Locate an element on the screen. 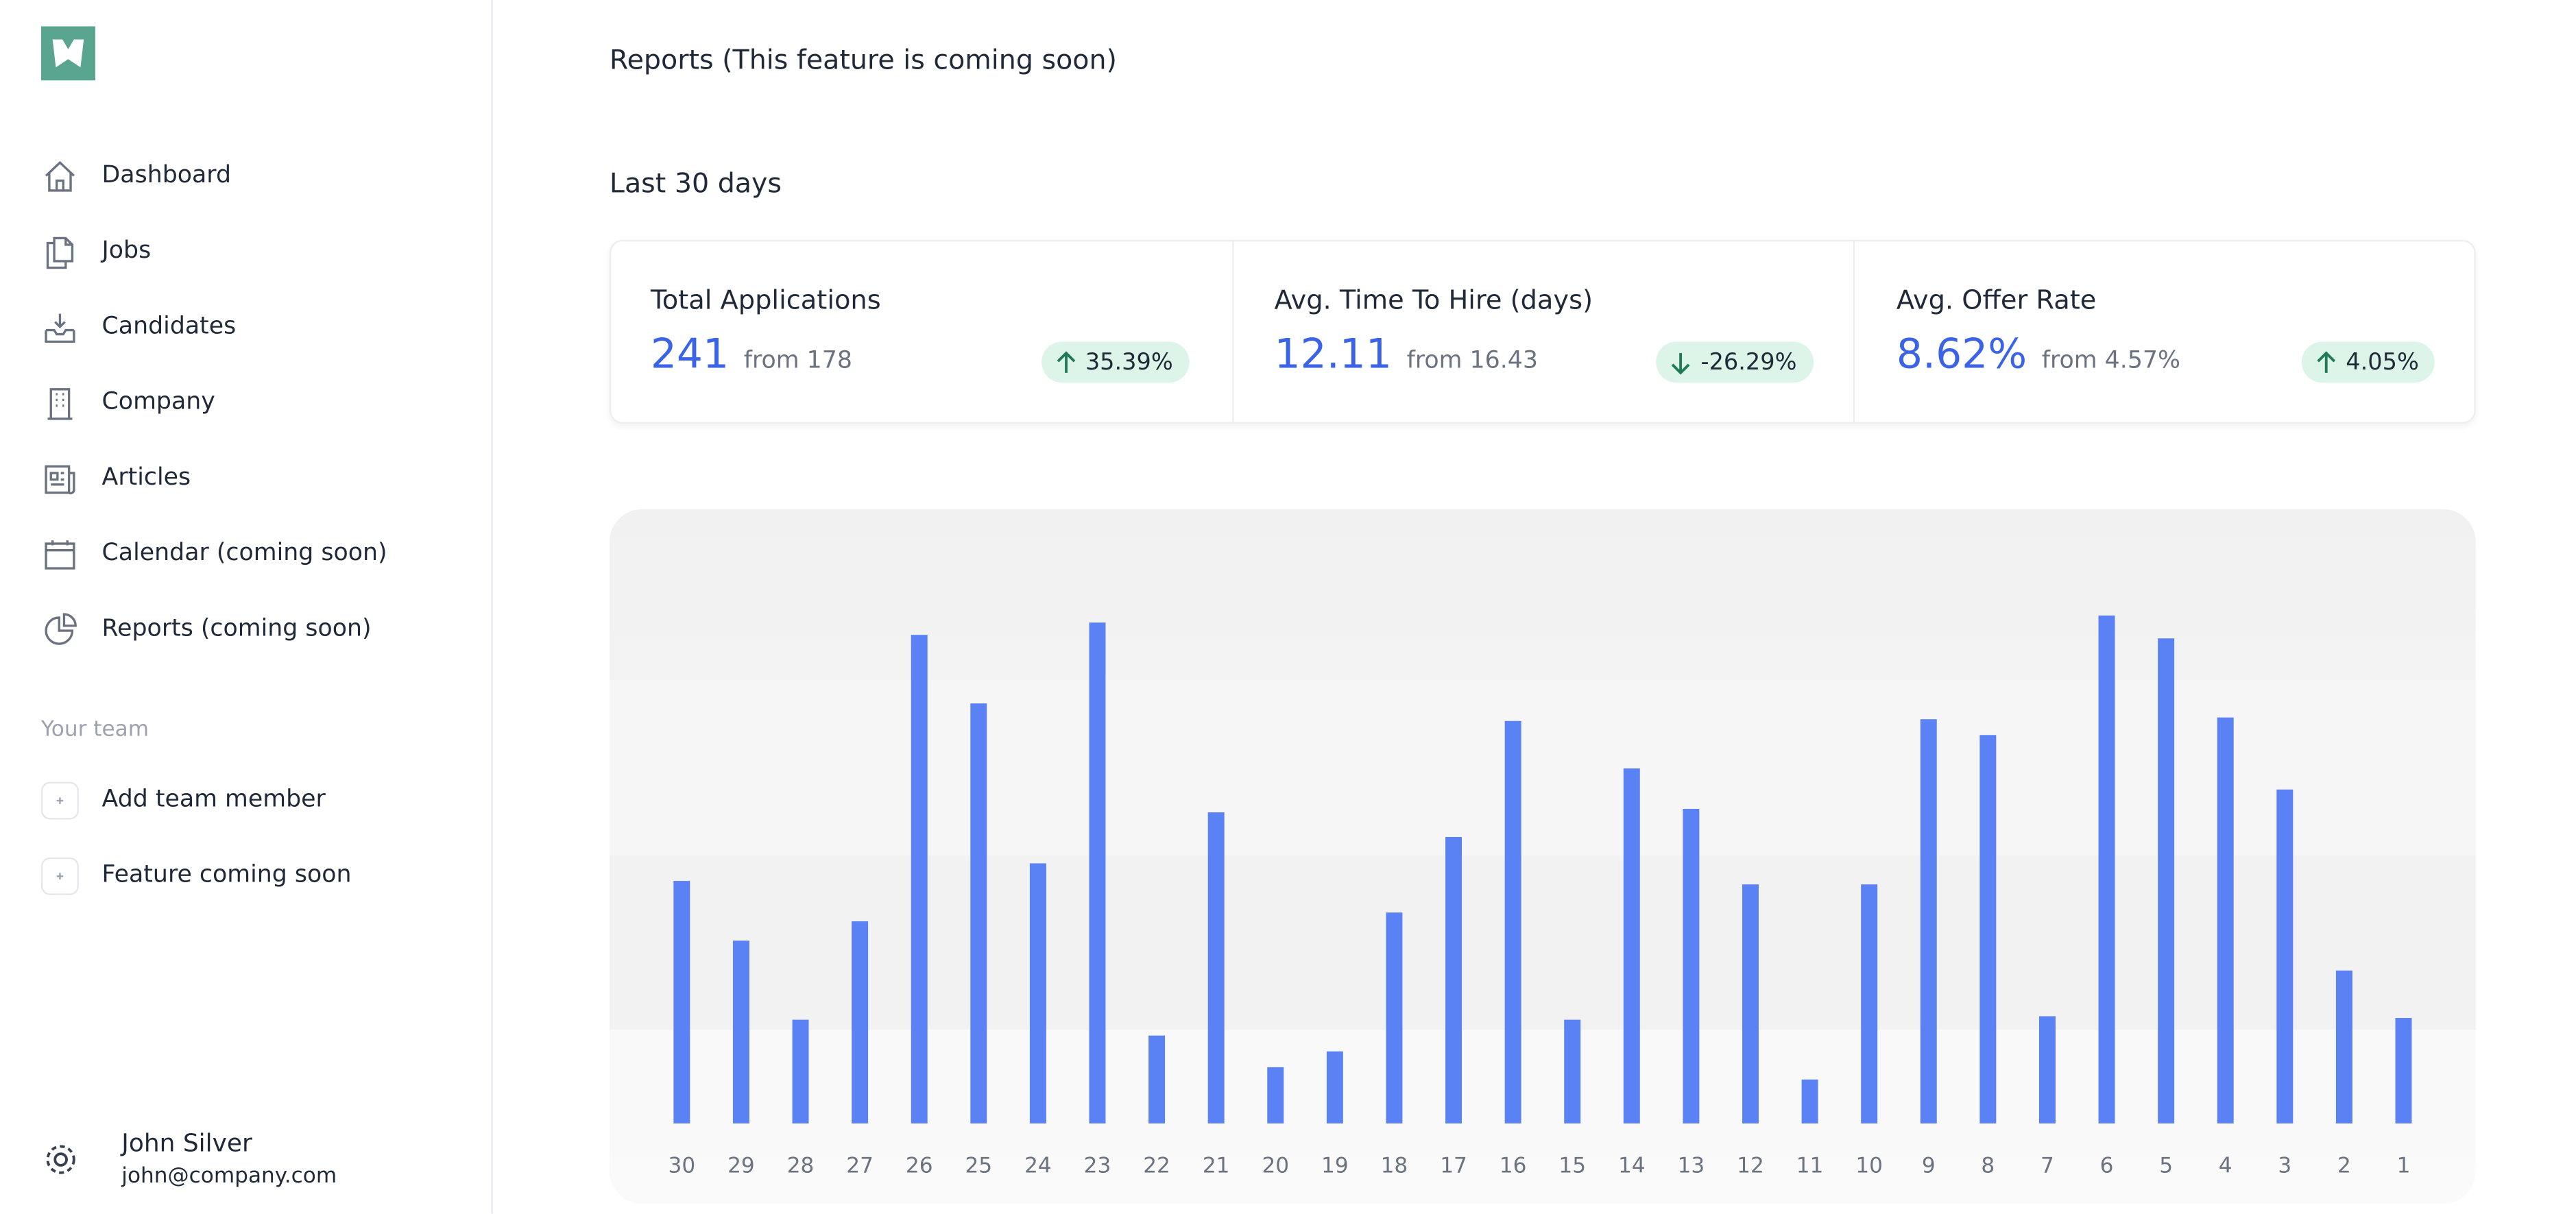  stat-number: 8.62% is located at coordinates (1962, 354).